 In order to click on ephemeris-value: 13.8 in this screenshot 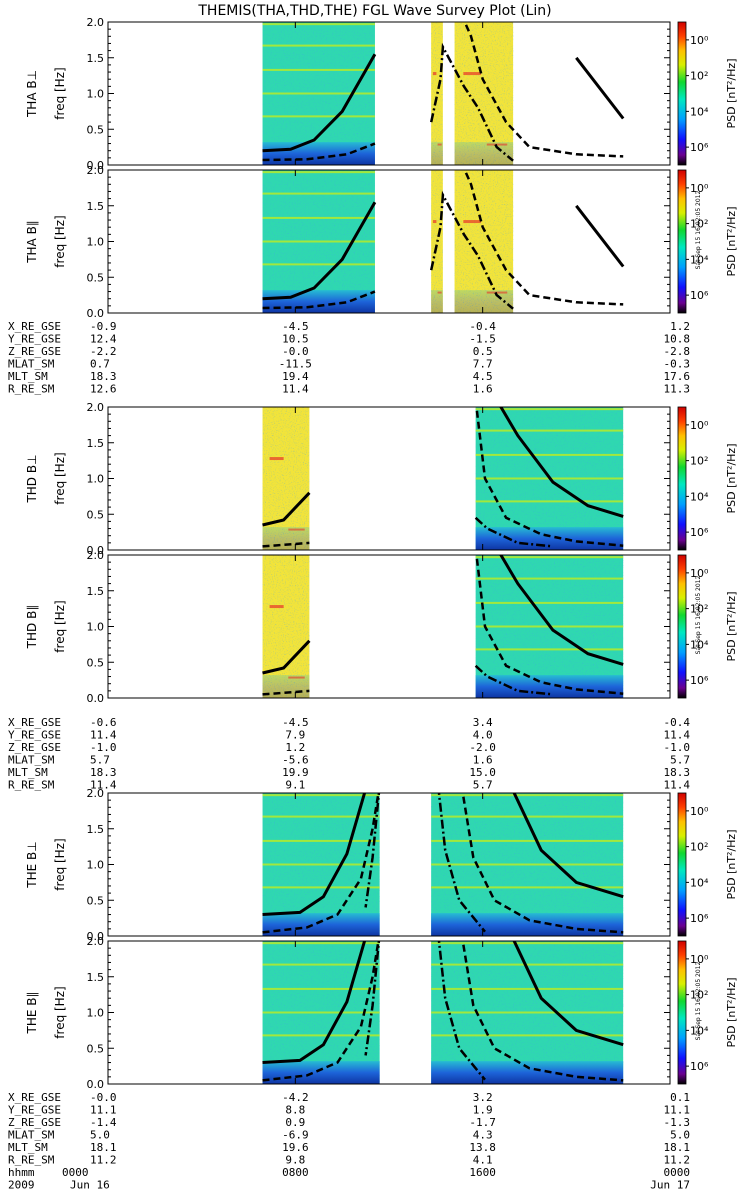, I will do `click(482, 1147)`.